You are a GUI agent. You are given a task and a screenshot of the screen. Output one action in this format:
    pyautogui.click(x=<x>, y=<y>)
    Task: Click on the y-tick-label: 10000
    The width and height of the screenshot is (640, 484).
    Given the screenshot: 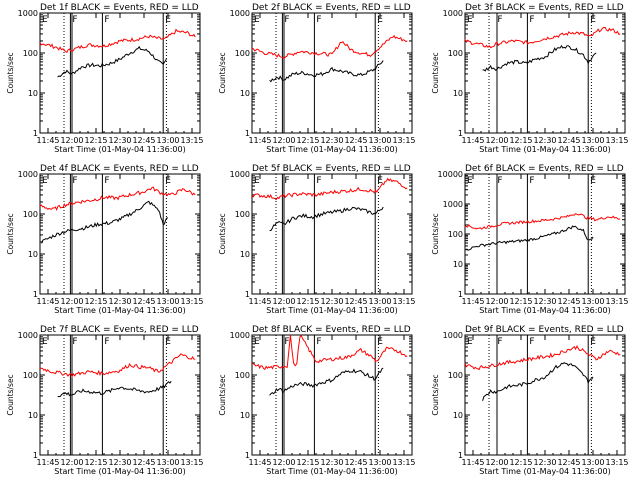 What is the action you would take?
    pyautogui.click(x=450, y=174)
    